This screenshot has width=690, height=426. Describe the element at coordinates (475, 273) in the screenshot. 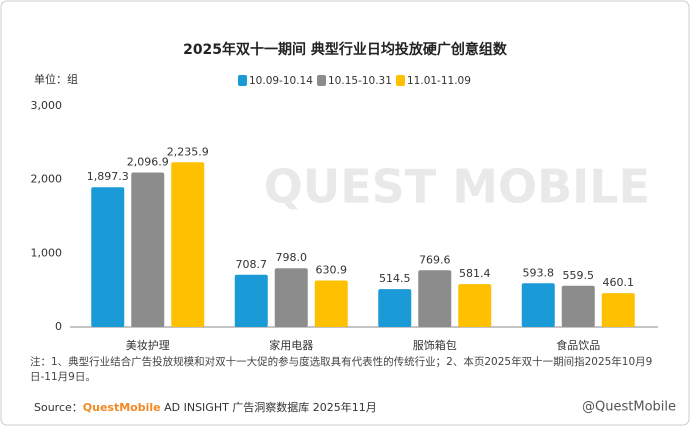

I see `value-label: 581.4` at that location.